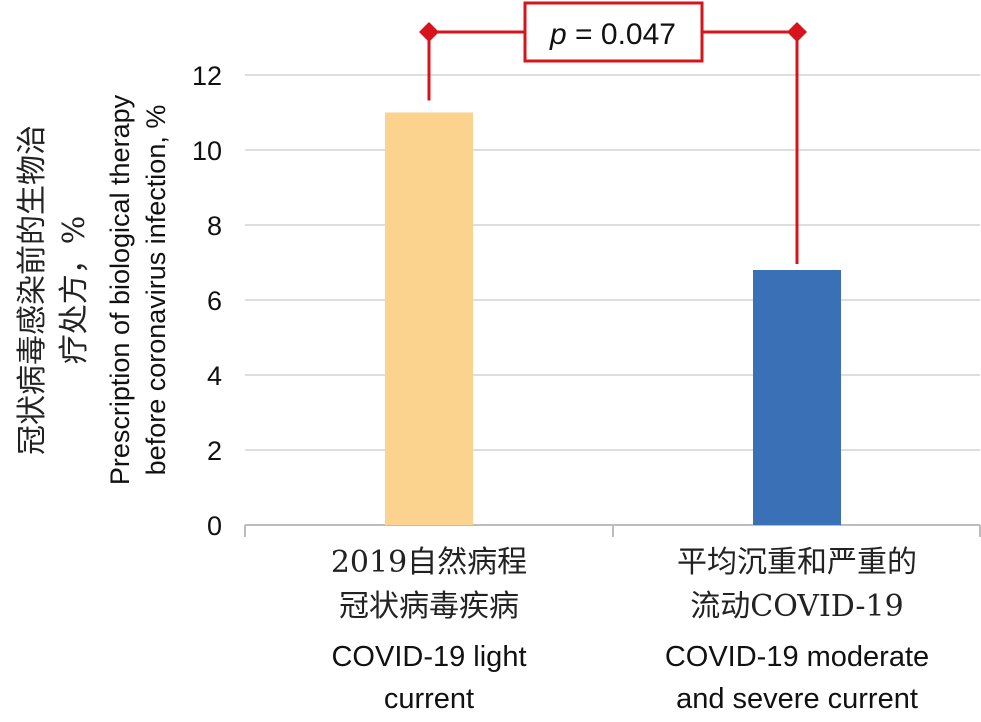 The height and width of the screenshot is (722, 981). What do you see at coordinates (428, 657) in the screenshot?
I see `category-1-label-en-line1: COVID-19 light` at bounding box center [428, 657].